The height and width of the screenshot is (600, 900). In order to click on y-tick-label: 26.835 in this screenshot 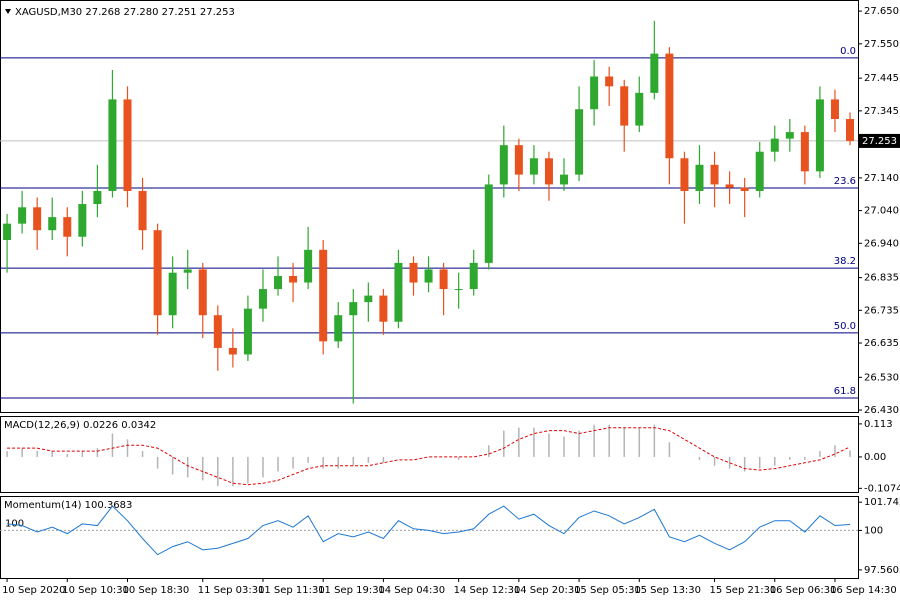, I will do `click(881, 278)`.